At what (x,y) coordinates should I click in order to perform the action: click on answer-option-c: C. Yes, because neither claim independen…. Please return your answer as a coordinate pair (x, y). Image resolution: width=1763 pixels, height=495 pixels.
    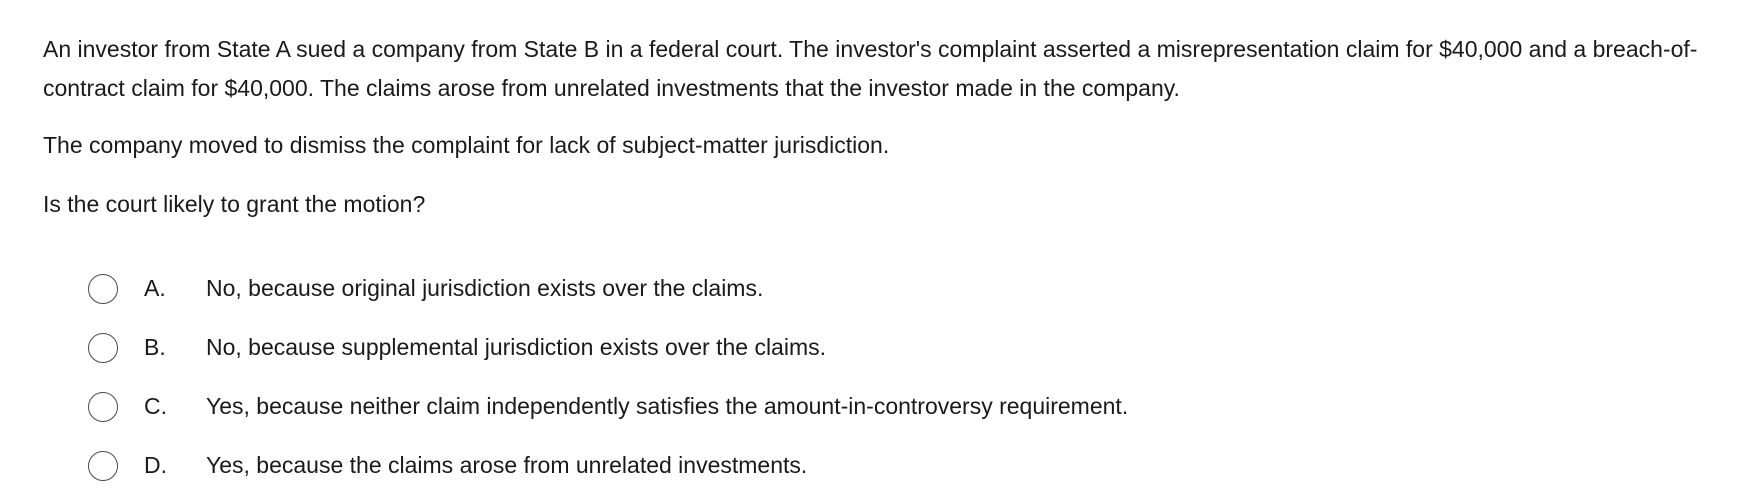
    Looking at the image, I should click on (888, 406).